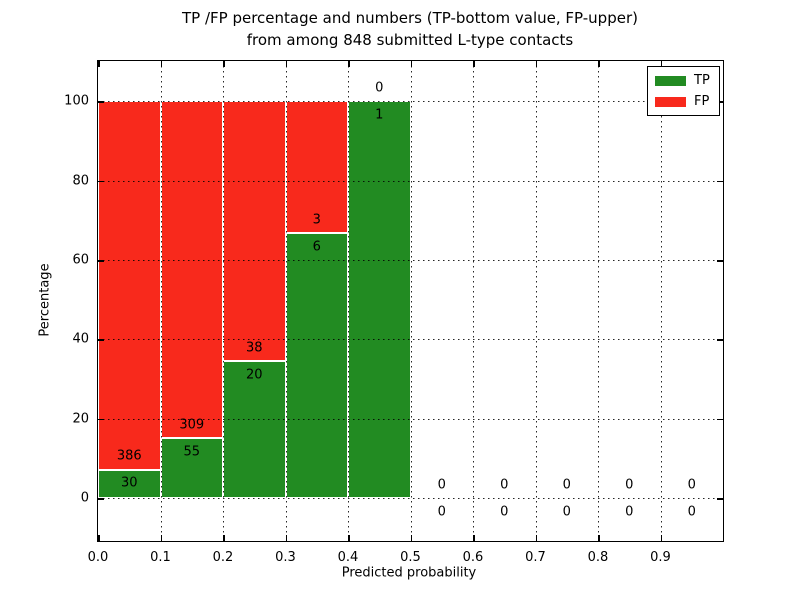 The height and width of the screenshot is (600, 800). What do you see at coordinates (223, 557) in the screenshot?
I see `x-tick-label: 0.2` at bounding box center [223, 557].